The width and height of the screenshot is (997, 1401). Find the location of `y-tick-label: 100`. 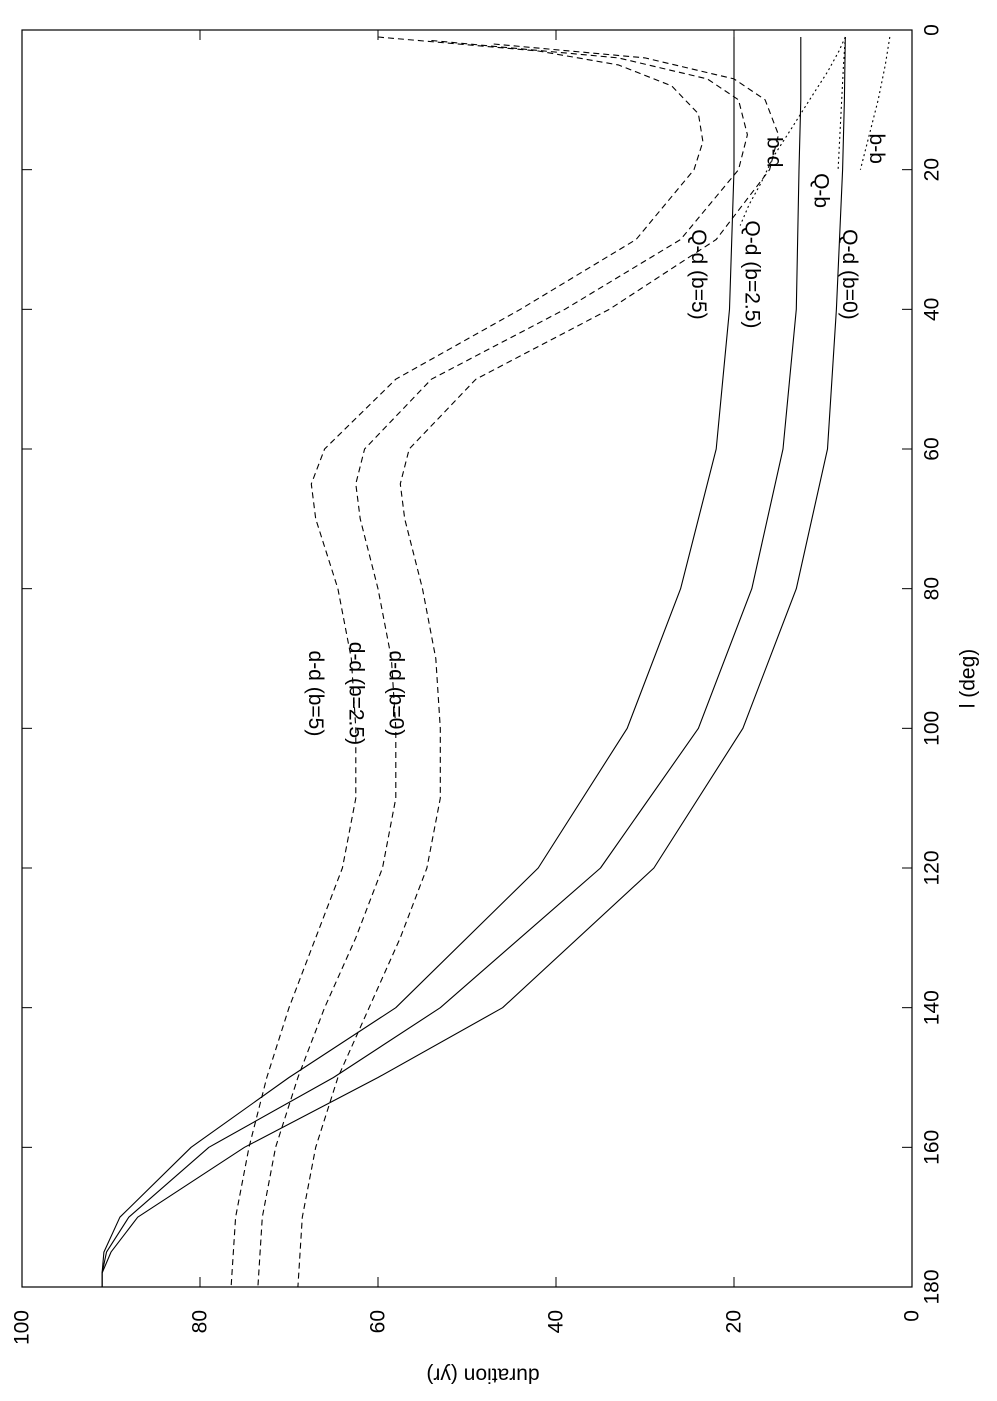

y-tick-label: 100 is located at coordinates (22, 1327).